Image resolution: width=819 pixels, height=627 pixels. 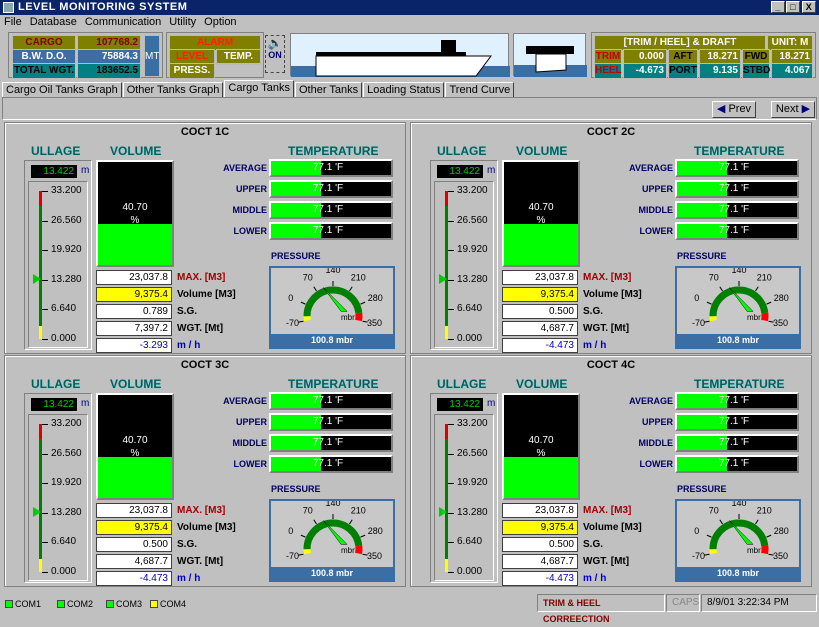 What do you see at coordinates (332, 340) in the screenshot?
I see `pressure-value: 100.8 mbr` at bounding box center [332, 340].